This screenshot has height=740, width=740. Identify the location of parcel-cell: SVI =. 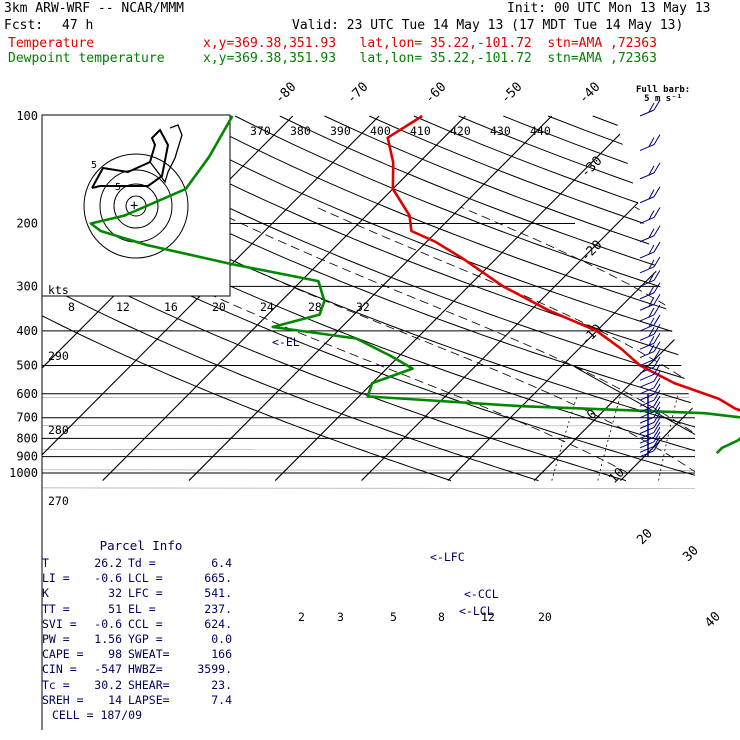
(59, 623).